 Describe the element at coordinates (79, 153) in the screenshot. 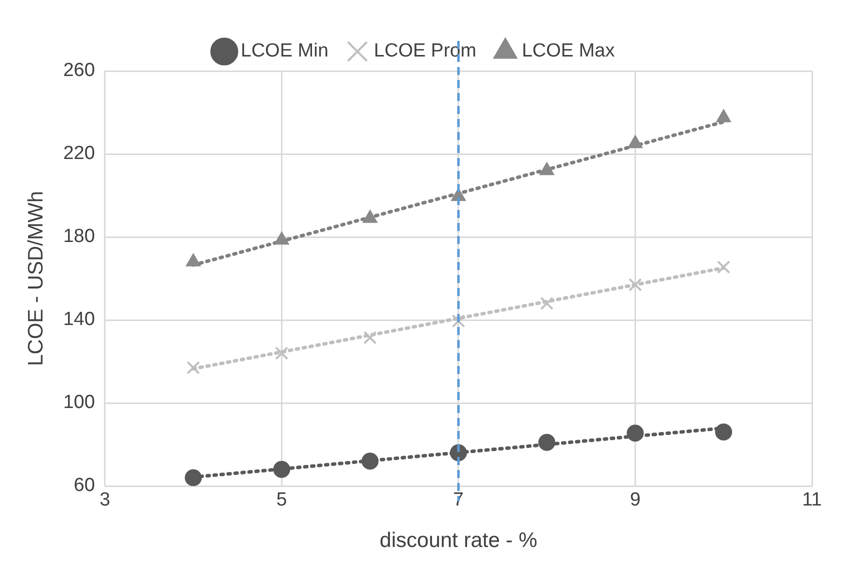

I see `y-tick-label: 220` at that location.